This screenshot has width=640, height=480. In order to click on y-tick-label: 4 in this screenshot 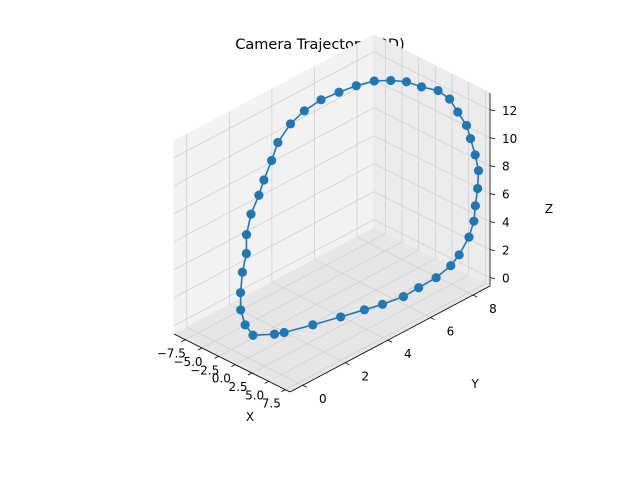, I will do `click(408, 354)`.